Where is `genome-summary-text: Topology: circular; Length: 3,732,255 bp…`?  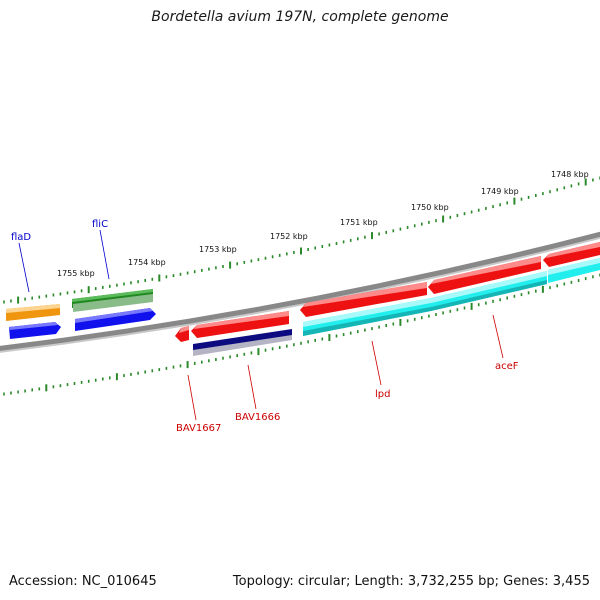 genome-summary-text: Topology: circular; Length: 3,732,255 bp… is located at coordinates (411, 581).